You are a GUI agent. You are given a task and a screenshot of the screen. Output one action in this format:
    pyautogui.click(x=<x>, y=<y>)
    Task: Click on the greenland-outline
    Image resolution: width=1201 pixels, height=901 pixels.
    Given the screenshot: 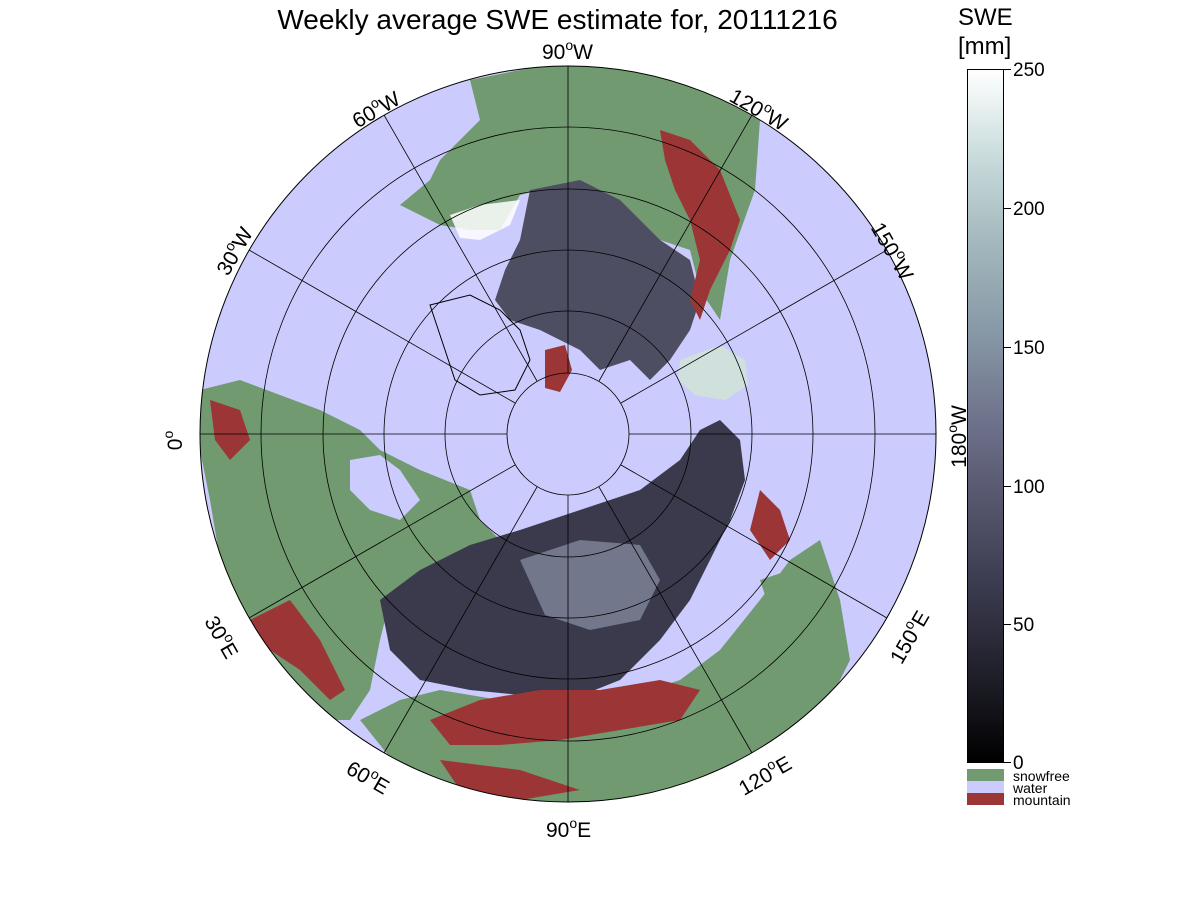 What is the action you would take?
    pyautogui.click(x=480, y=345)
    